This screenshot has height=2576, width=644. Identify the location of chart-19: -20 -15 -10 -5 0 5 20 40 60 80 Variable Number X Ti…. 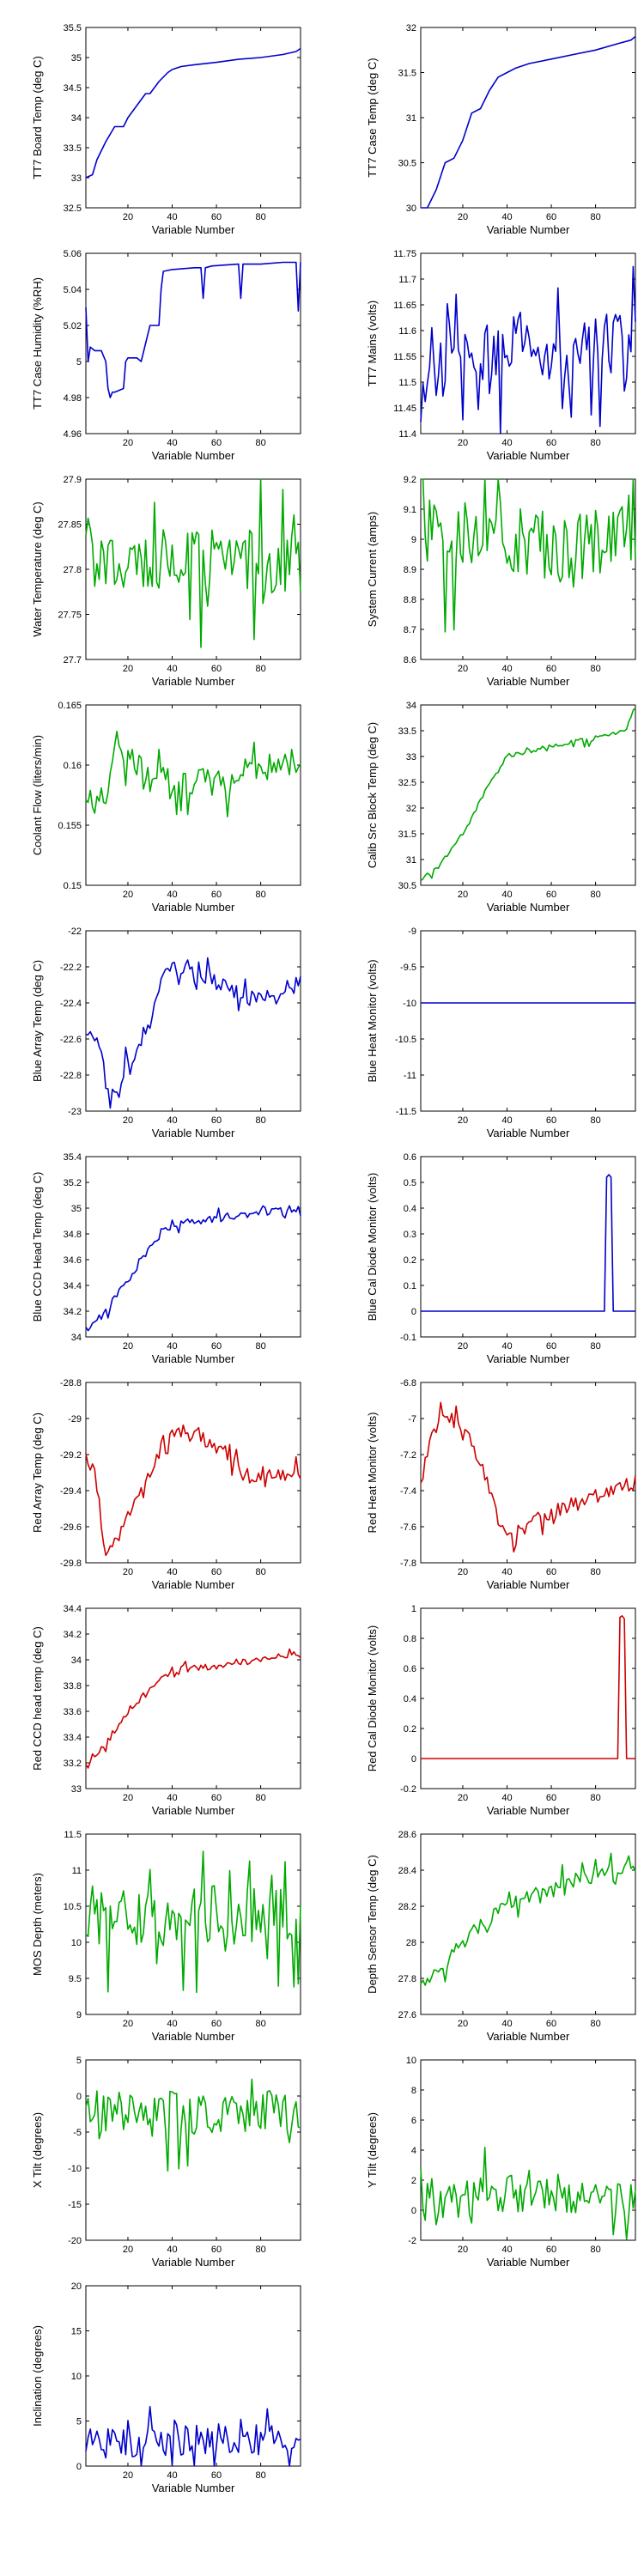
(166, 2161).